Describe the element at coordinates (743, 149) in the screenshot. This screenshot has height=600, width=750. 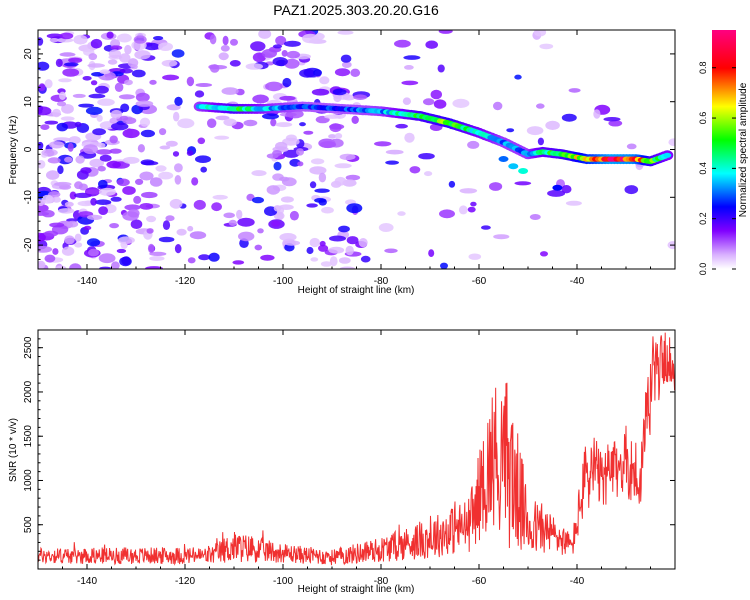
I see `colorbar-label: Normalized spectral amplitude` at that location.